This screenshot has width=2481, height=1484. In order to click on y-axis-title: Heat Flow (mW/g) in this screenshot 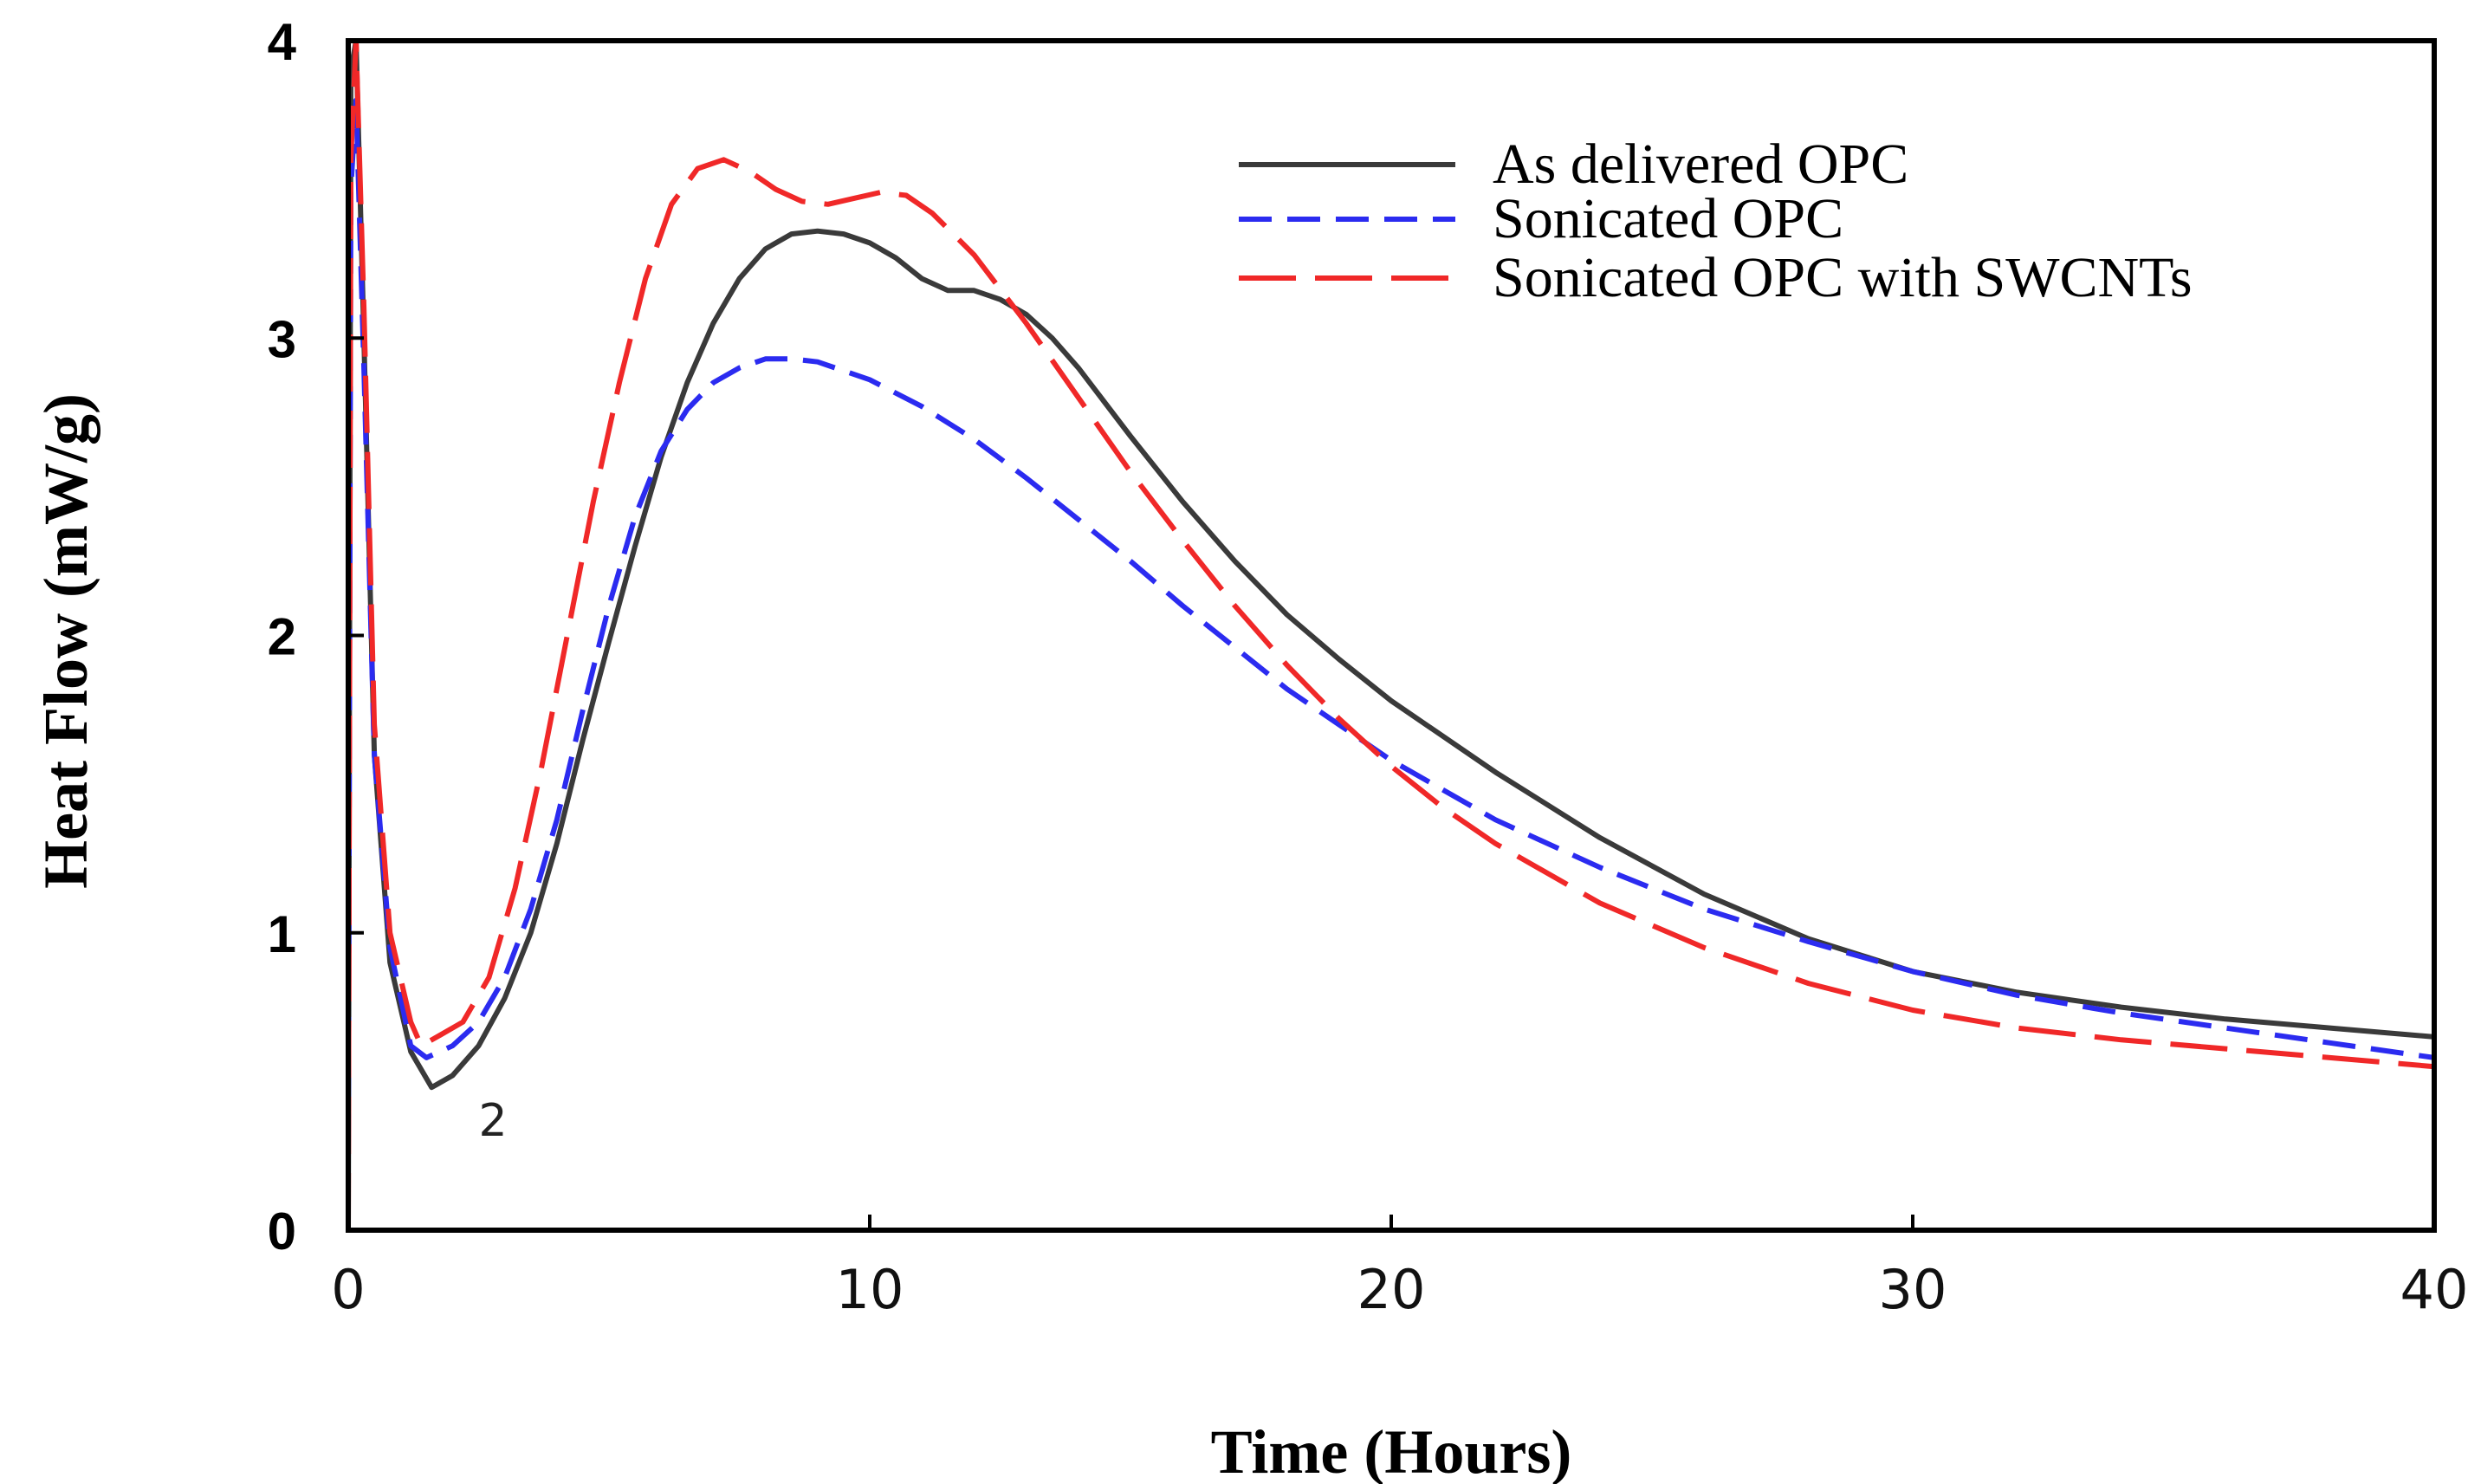, I will do `click(65, 641)`.